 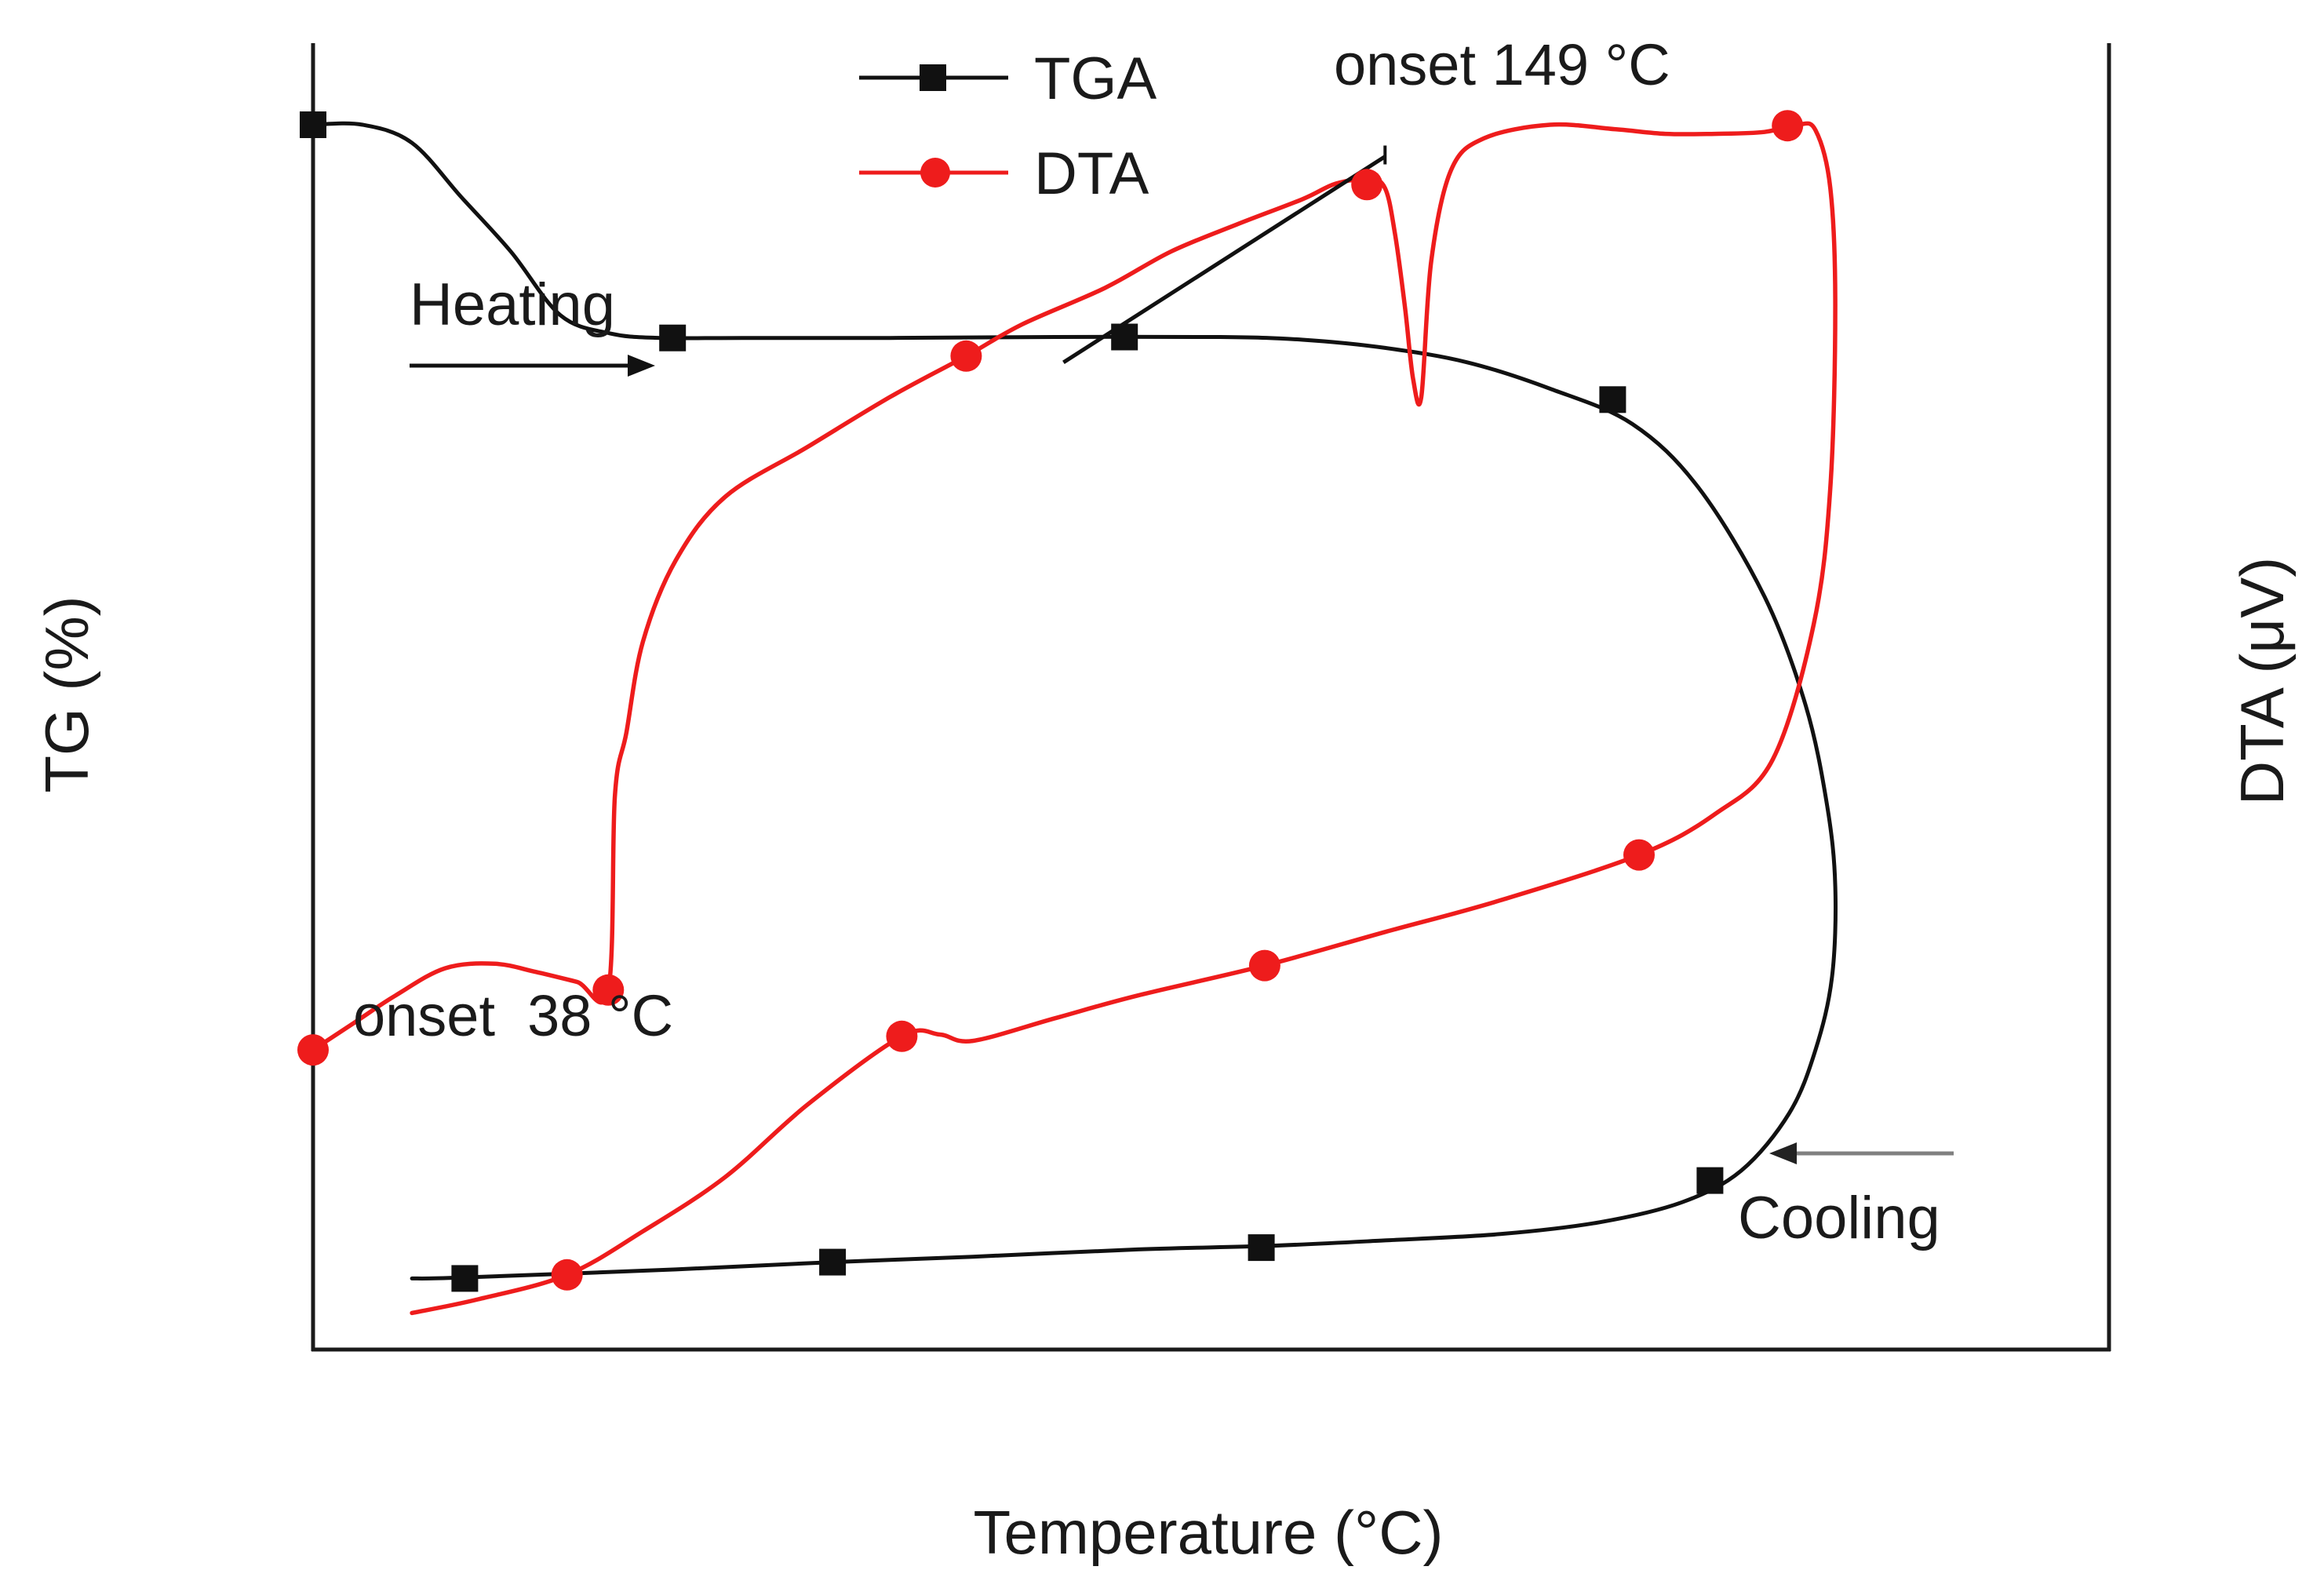 I want to click on y-axis-title-right: DTA (μV), so click(x=2262, y=681).